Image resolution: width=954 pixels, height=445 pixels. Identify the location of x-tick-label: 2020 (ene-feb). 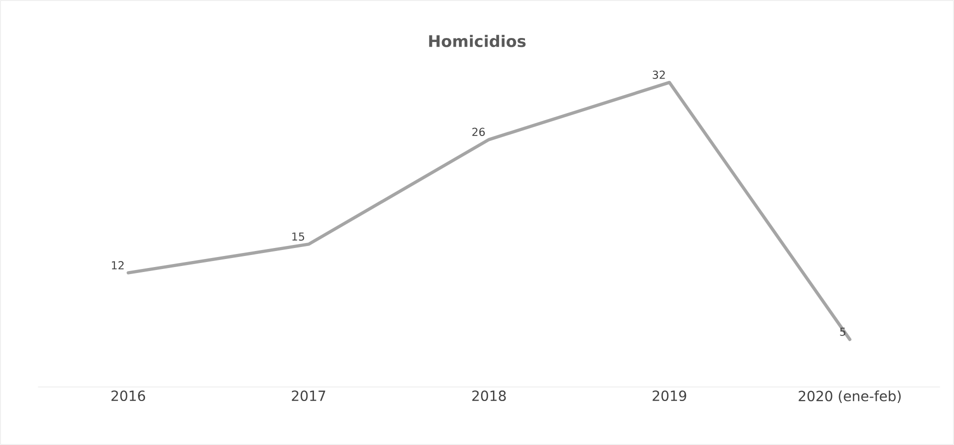
(849, 396).